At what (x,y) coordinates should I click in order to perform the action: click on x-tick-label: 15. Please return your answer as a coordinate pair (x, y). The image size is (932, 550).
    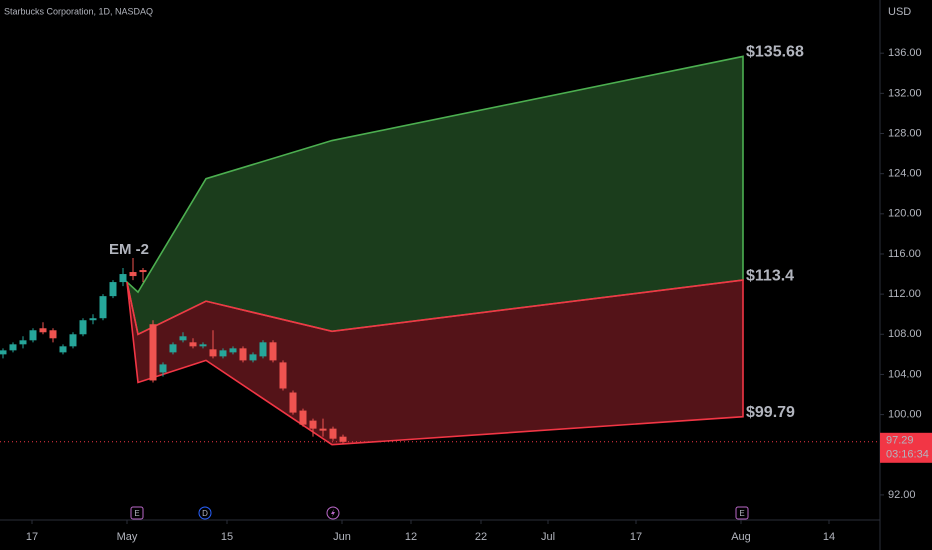
    Looking at the image, I should click on (227, 537).